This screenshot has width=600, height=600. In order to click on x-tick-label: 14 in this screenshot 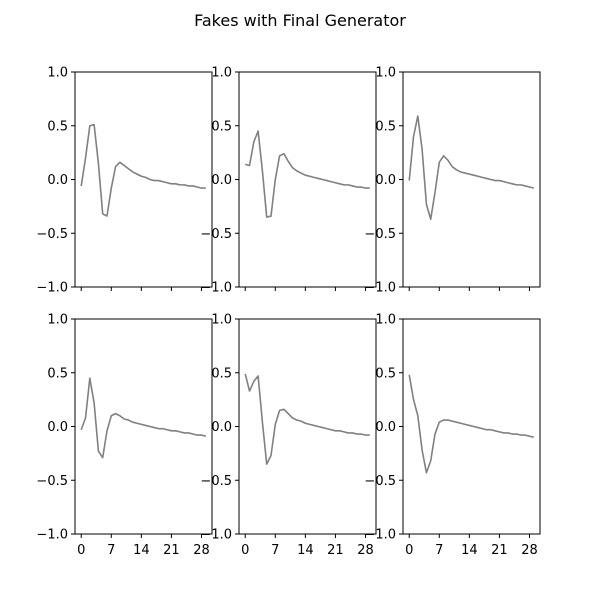, I will do `click(305, 550)`.